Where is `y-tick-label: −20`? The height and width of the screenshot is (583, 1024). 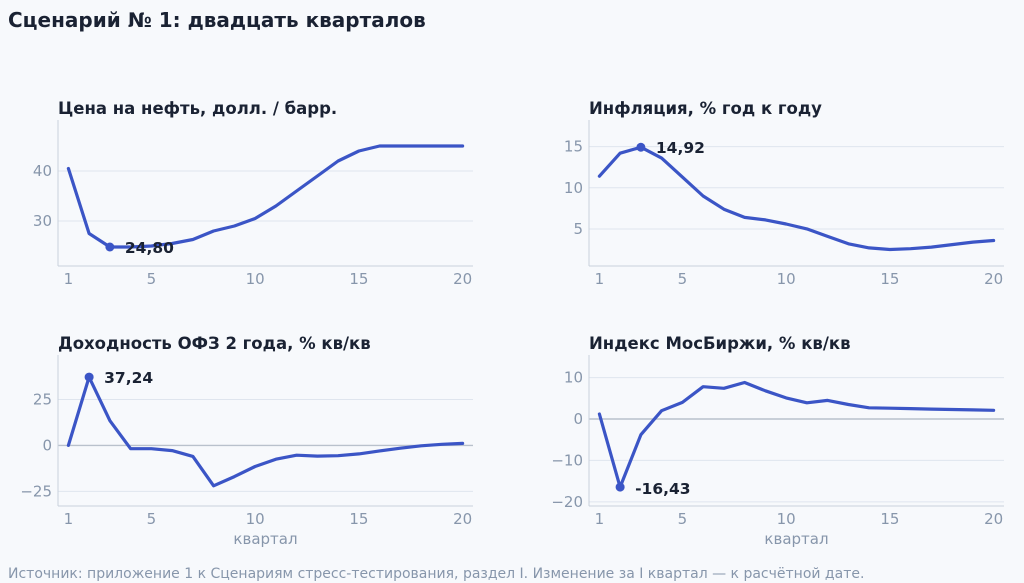 y-tick-label: −20 is located at coordinates (567, 502).